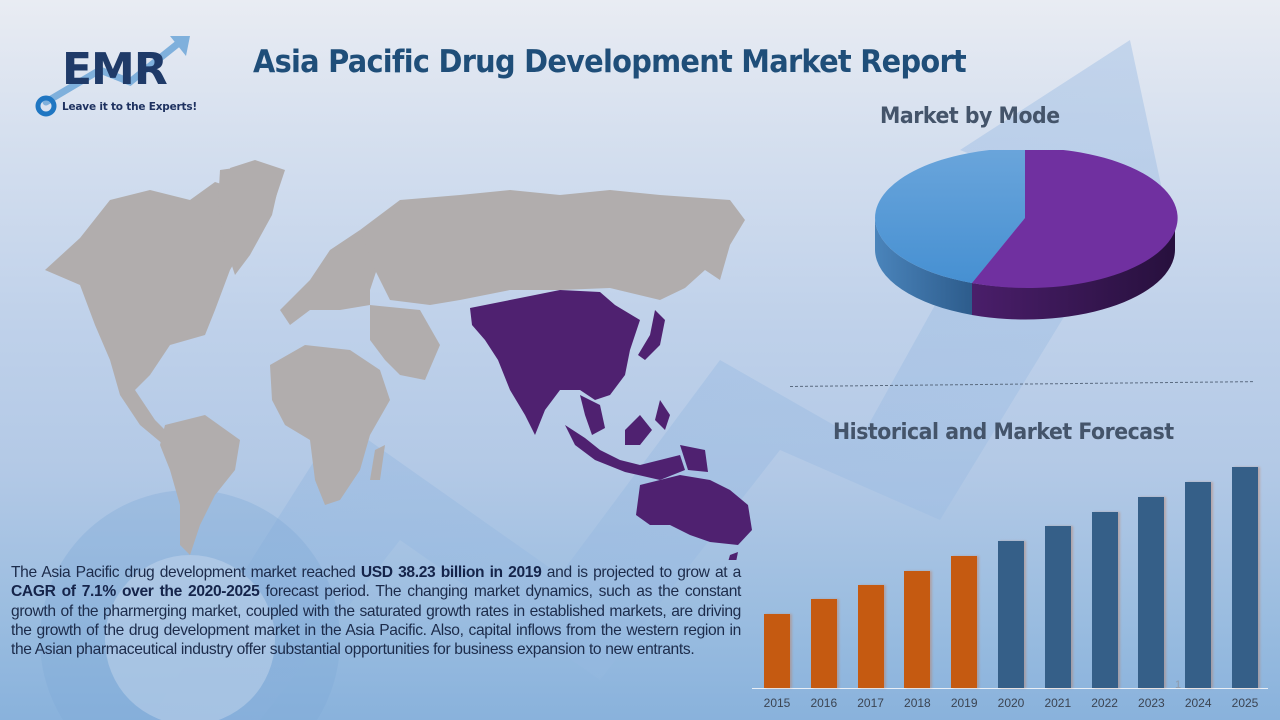 The width and height of the screenshot is (1280, 720). I want to click on x-axis-label: 2018, so click(917, 703).